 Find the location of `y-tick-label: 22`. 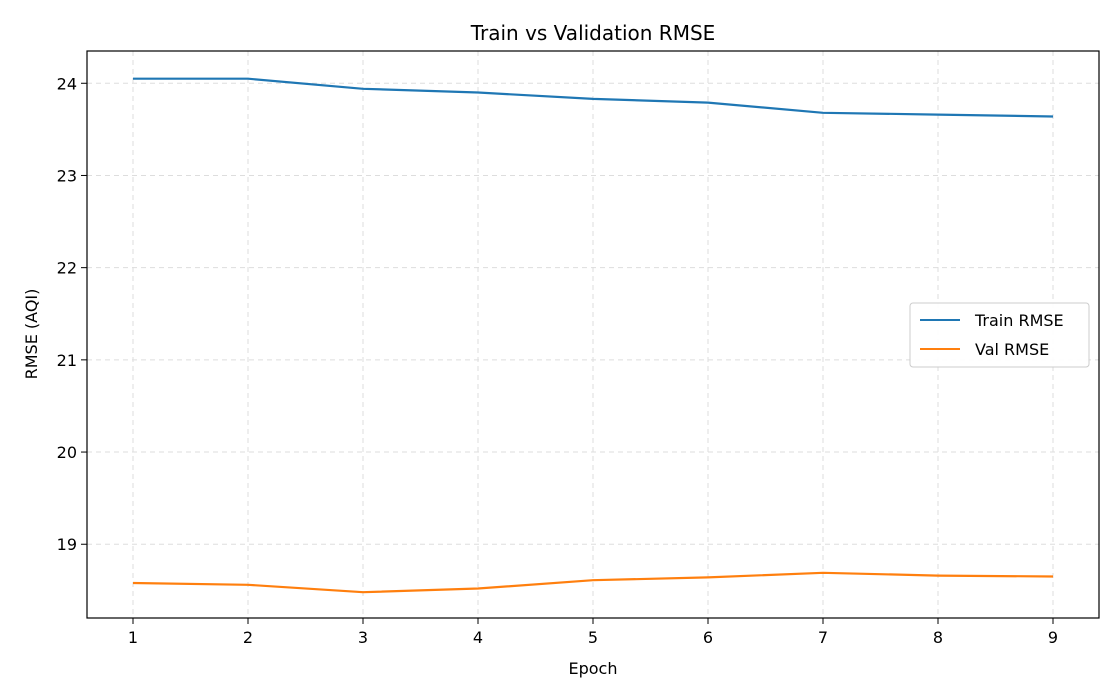

y-tick-label: 22 is located at coordinates (67, 268).